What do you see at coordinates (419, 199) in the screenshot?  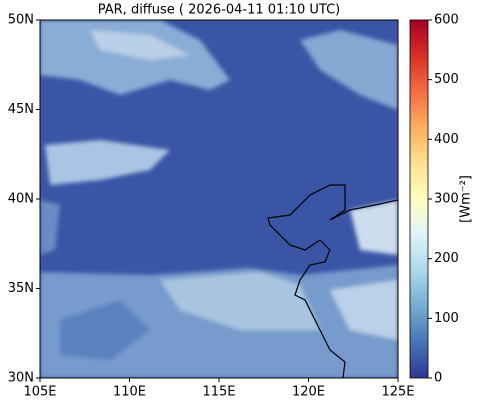 I see `colorbar` at bounding box center [419, 199].